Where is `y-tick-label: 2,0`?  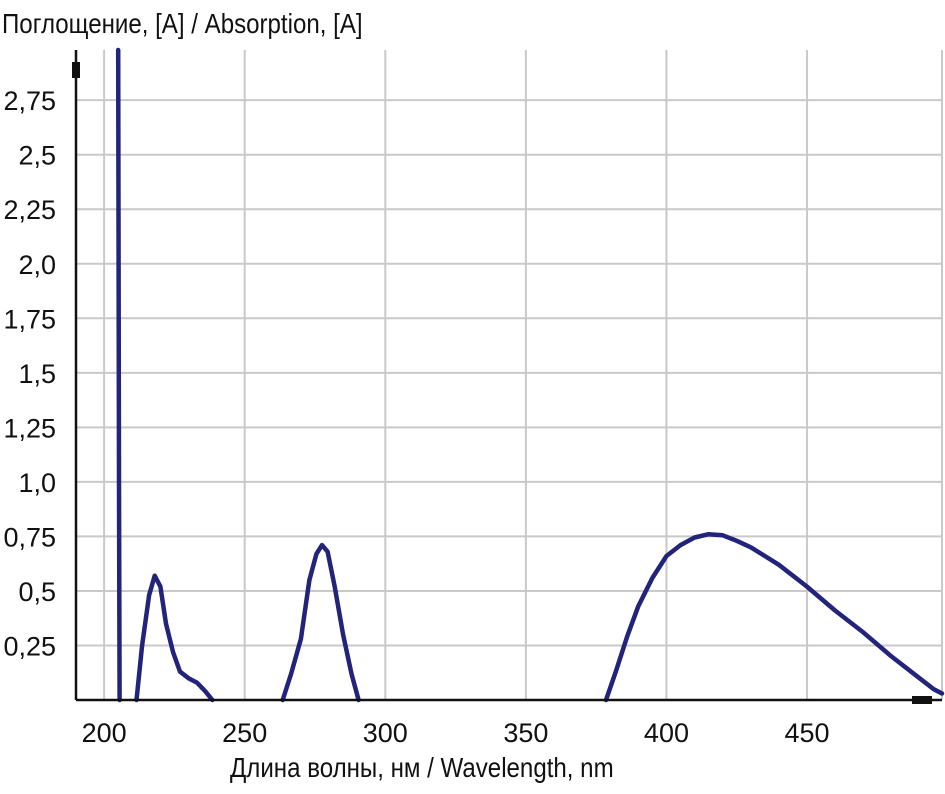
y-tick-label: 2,0 is located at coordinates (37, 265).